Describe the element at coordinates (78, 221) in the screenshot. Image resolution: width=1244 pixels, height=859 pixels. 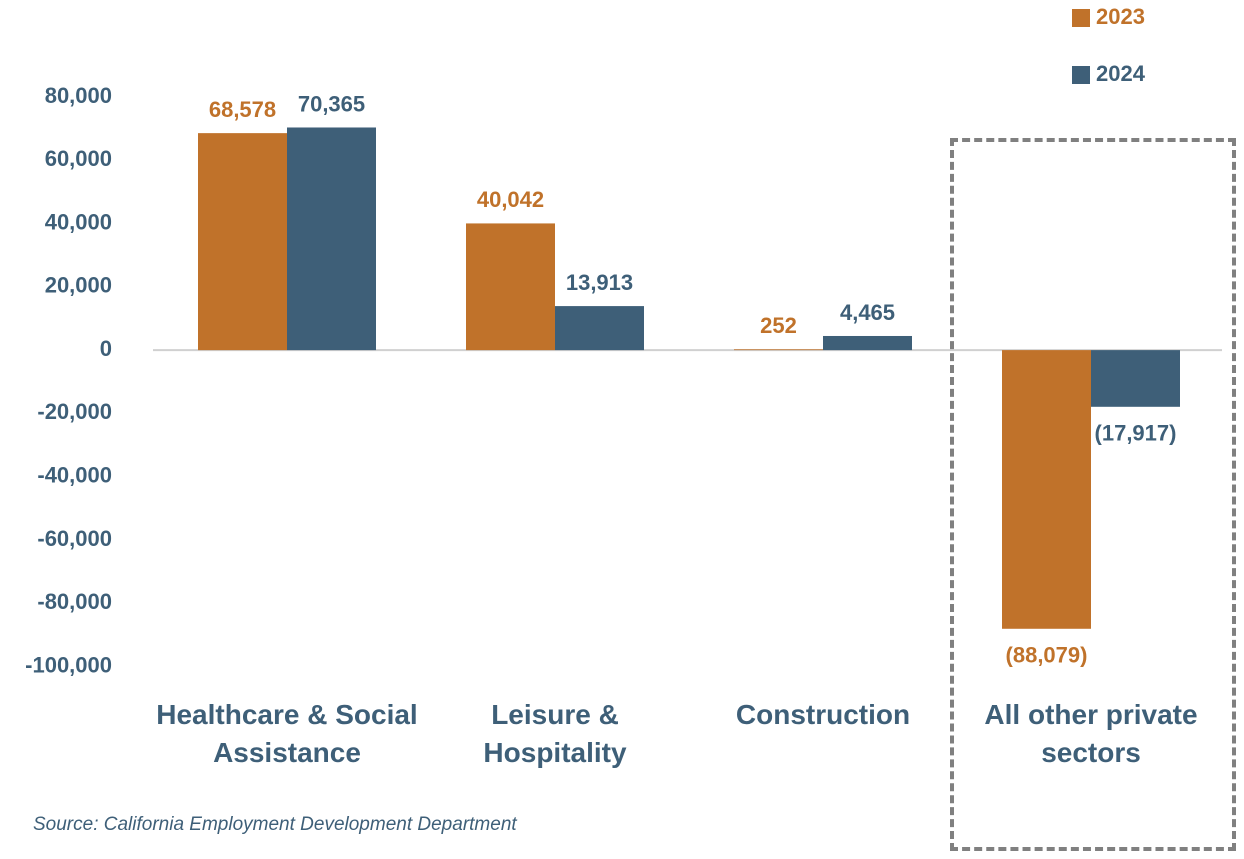
I see `y-tick-label: 40,000` at that location.